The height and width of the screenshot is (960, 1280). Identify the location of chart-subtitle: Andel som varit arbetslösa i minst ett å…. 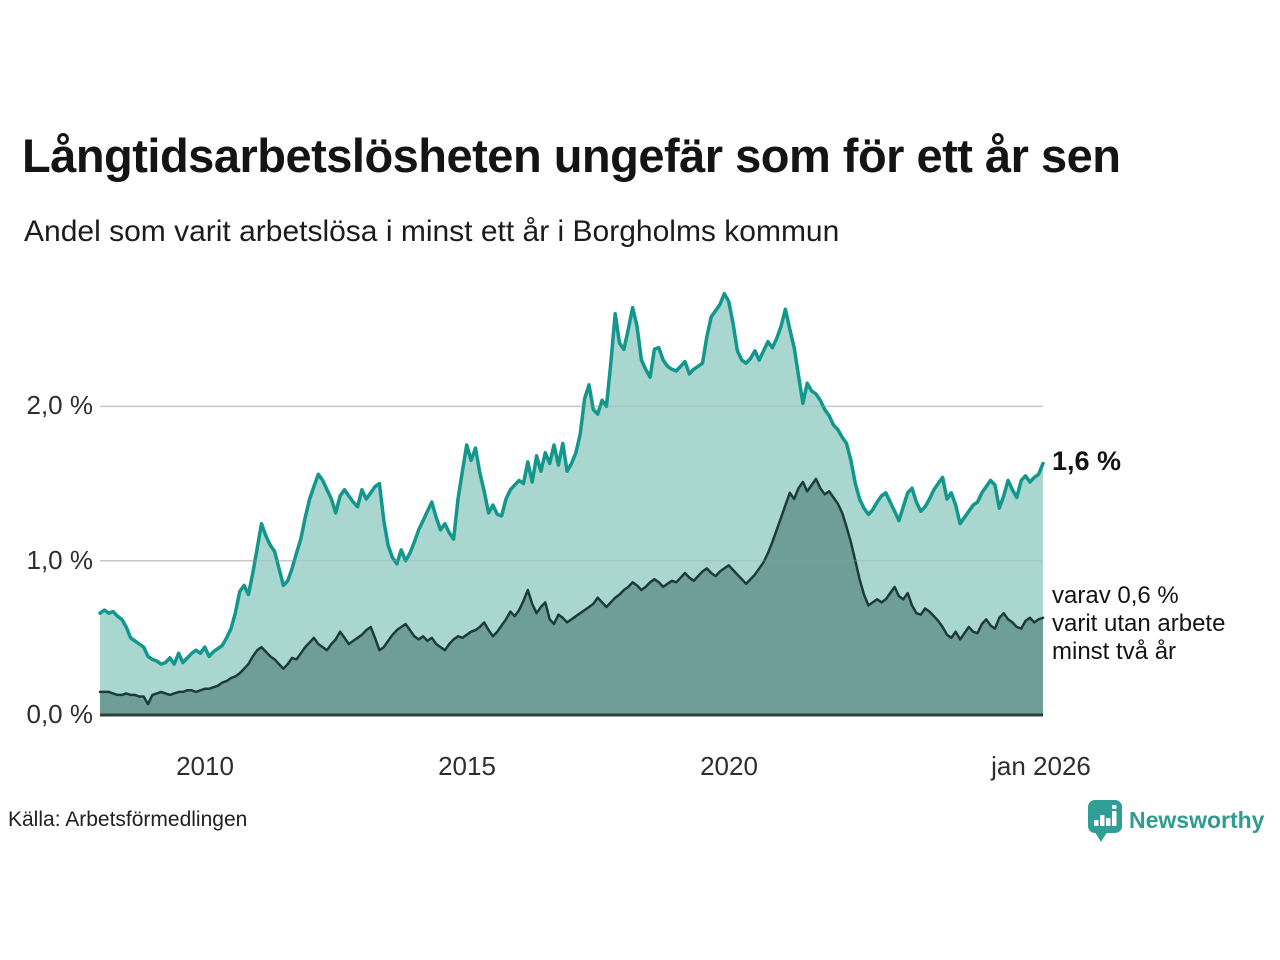
(432, 231).